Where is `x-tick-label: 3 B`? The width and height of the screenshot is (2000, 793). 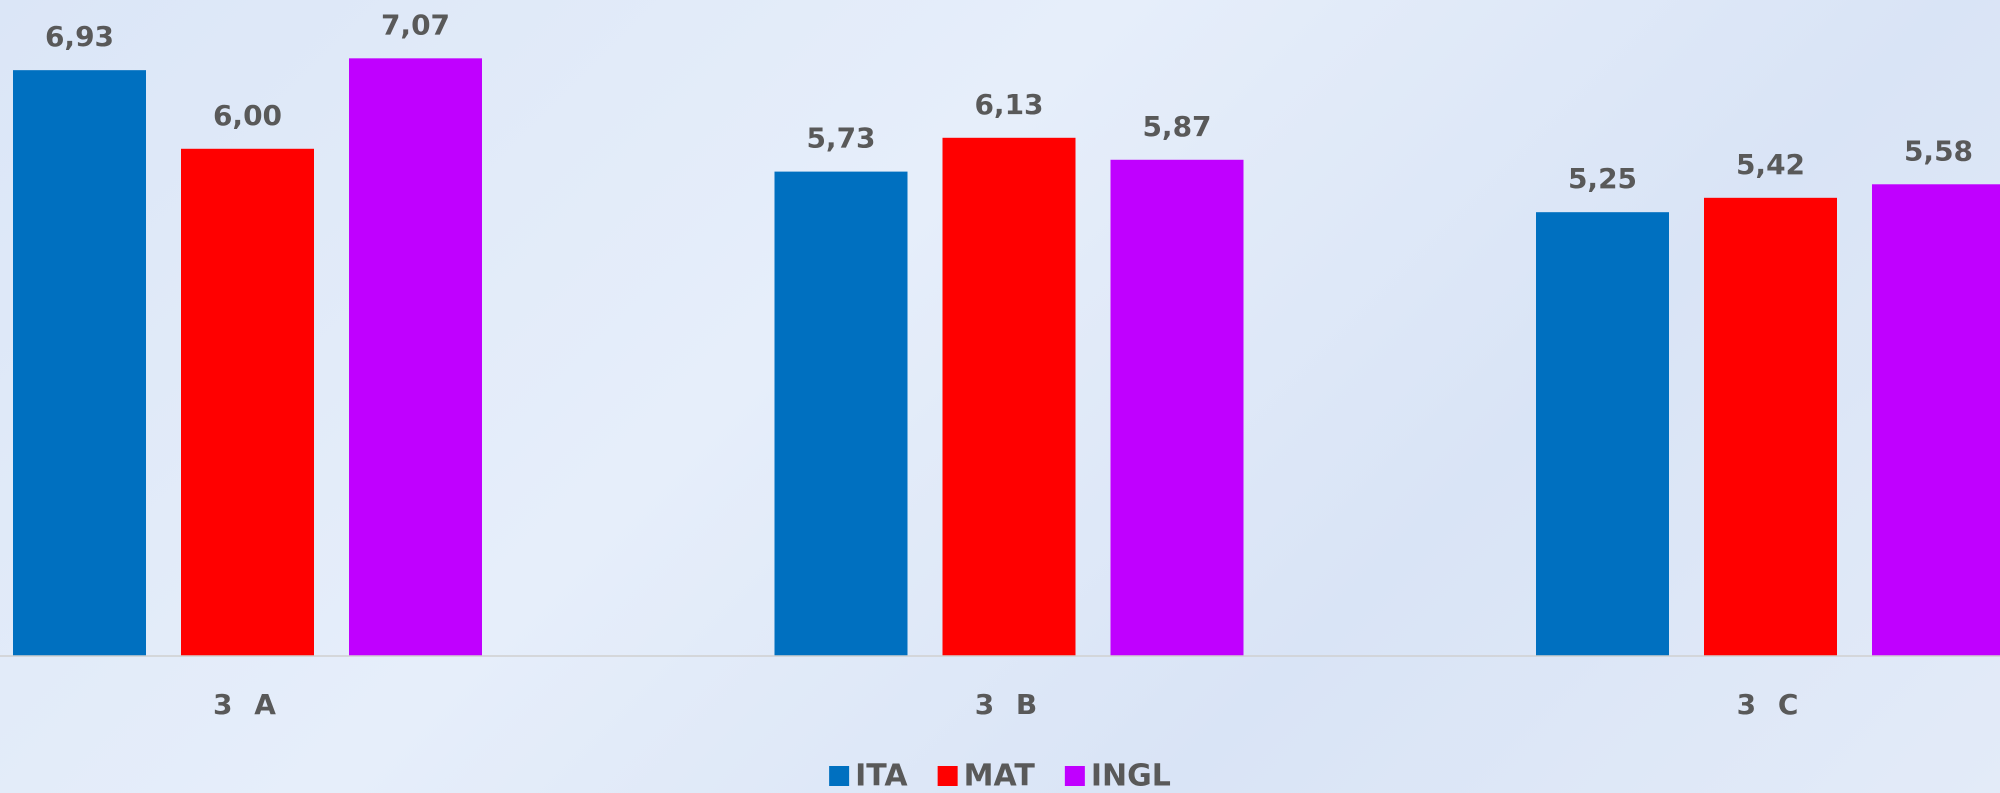 x-tick-label: 3 B is located at coordinates (1009, 704).